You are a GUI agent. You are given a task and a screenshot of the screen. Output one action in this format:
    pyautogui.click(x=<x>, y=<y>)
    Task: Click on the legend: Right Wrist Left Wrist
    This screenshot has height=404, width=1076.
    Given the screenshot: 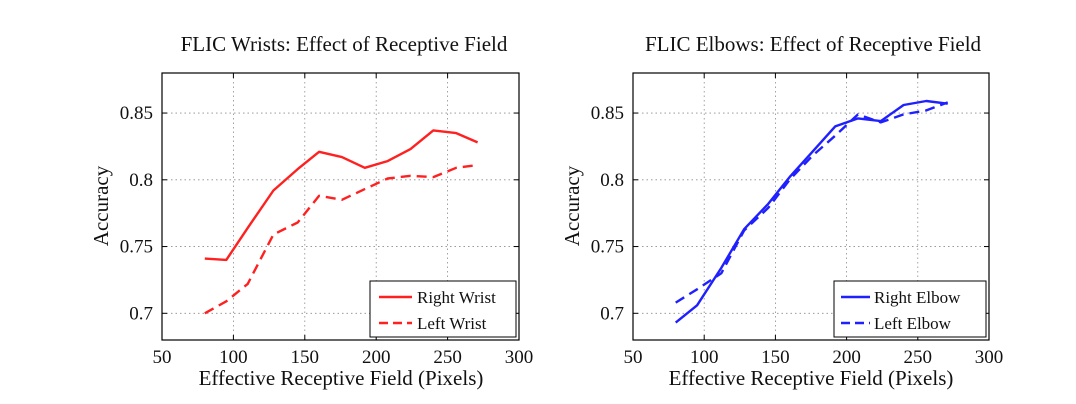 What is the action you would take?
    pyautogui.click(x=443, y=309)
    